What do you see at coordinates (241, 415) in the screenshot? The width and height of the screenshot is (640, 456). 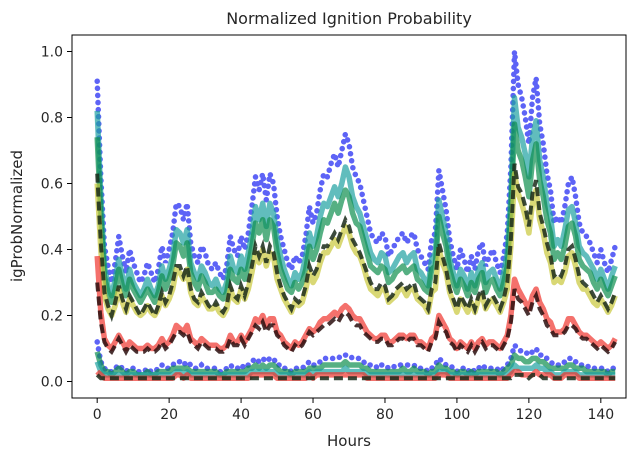 I see `x-tick-label: 40` at bounding box center [241, 415].